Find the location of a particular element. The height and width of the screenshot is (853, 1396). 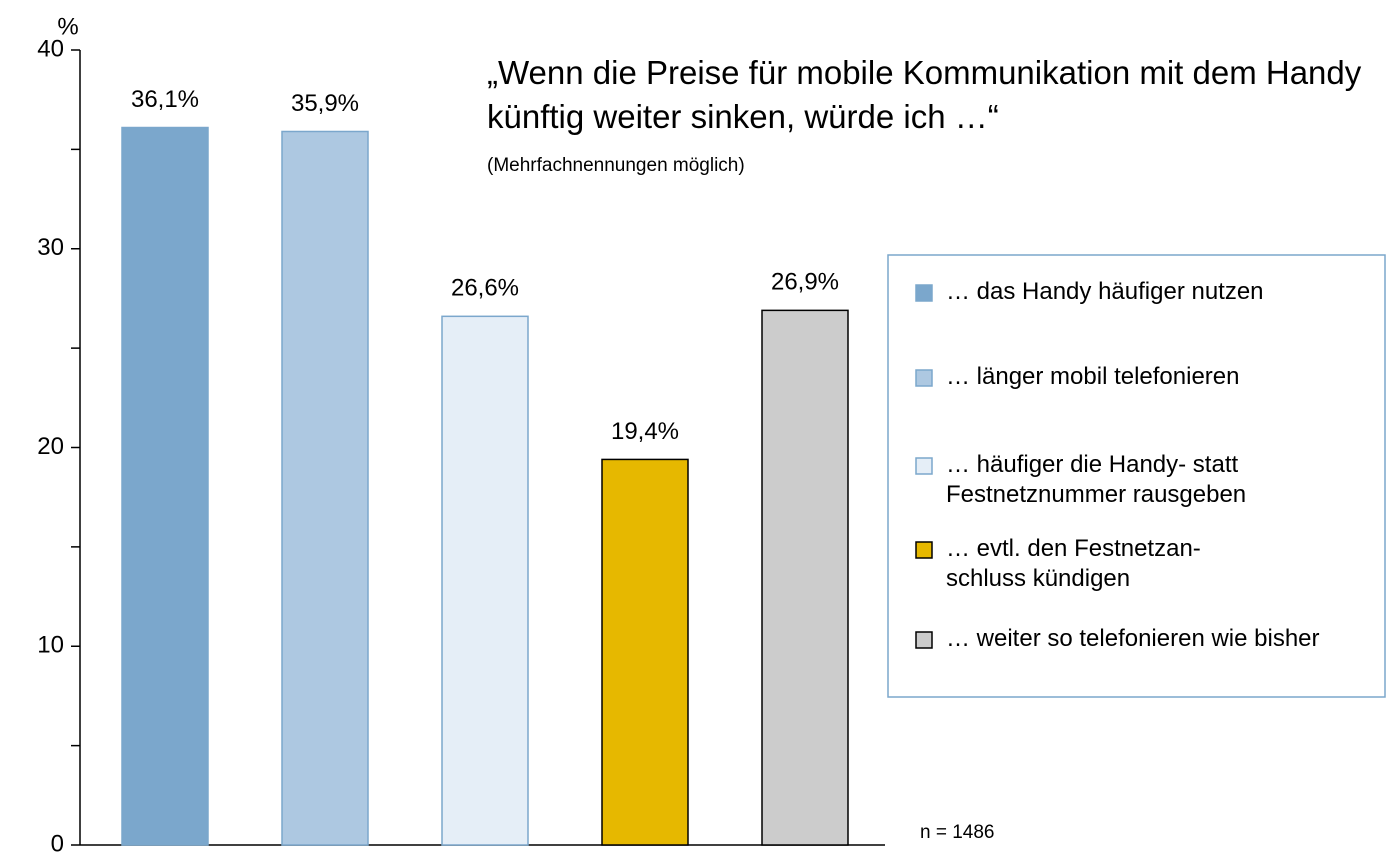

value-label: 35,9% is located at coordinates (325, 103).